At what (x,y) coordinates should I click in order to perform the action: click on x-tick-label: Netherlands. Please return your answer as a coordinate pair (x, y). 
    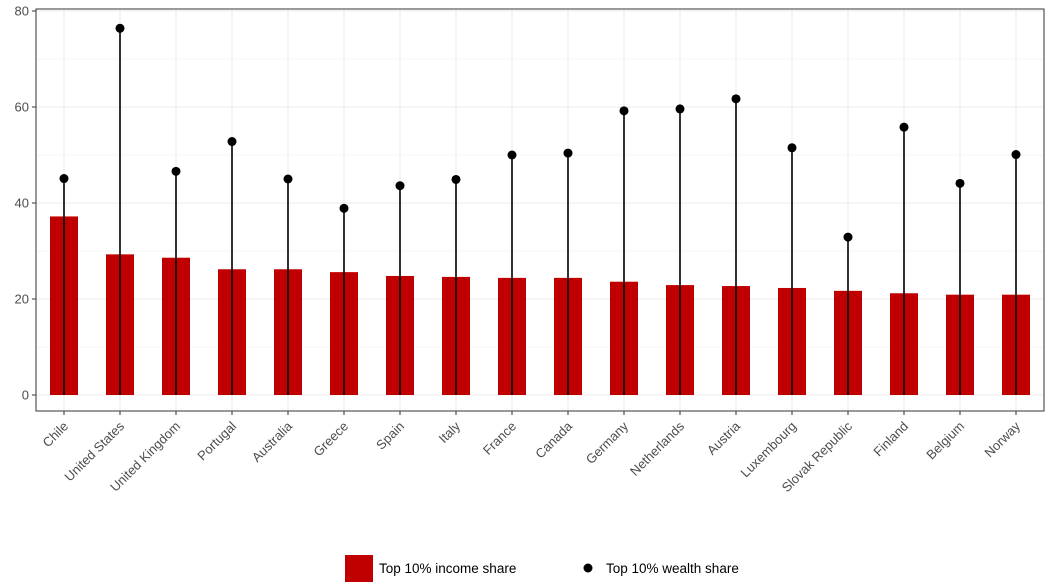
    Looking at the image, I should click on (657, 448).